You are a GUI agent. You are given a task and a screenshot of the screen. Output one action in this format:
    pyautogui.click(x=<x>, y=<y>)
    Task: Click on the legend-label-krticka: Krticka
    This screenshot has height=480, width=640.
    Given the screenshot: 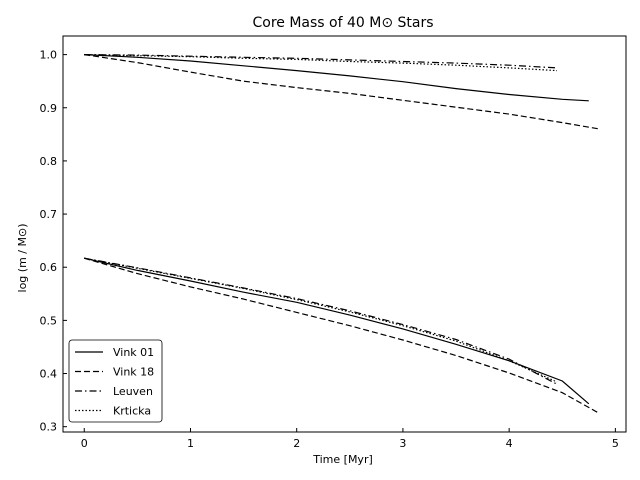 What is the action you would take?
    pyautogui.click(x=132, y=411)
    